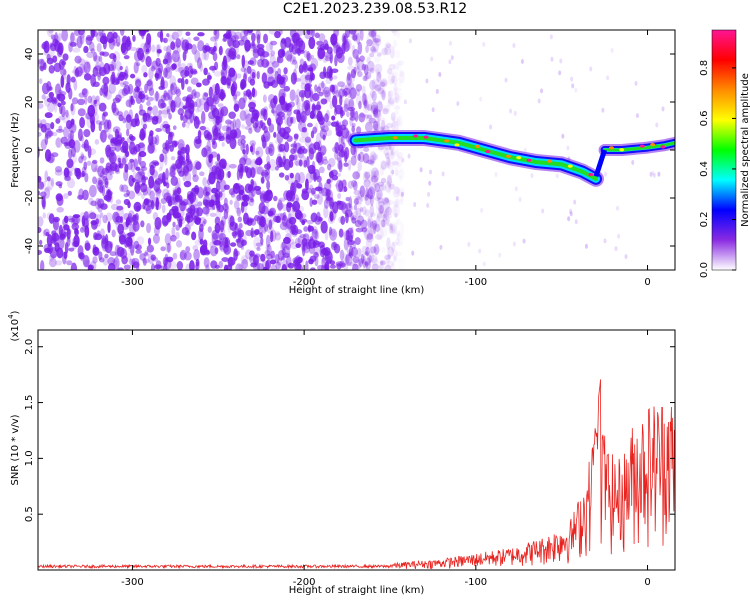  Describe the element at coordinates (647, 282) in the screenshot. I see `heatmap-x-tick-label: 0` at that location.